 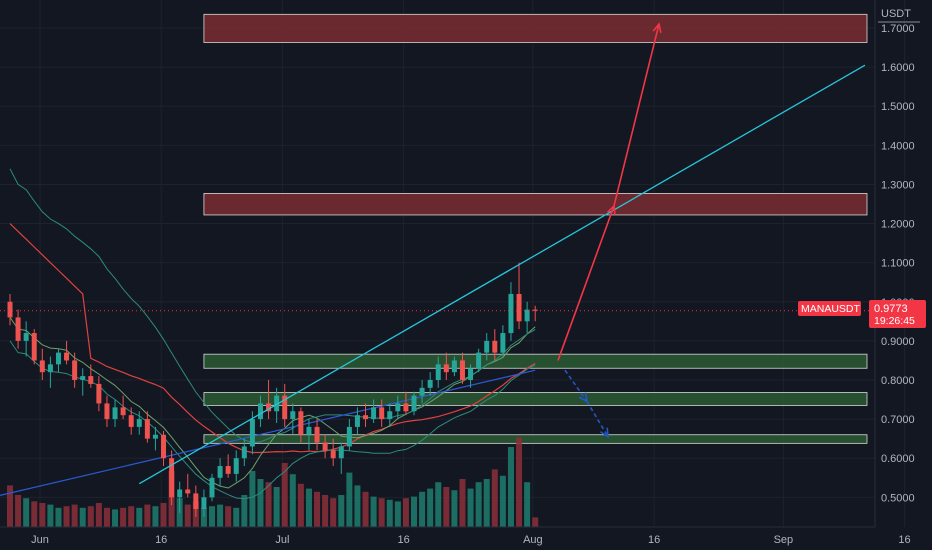 I want to click on x-tick-label: Jun, so click(x=40, y=540).